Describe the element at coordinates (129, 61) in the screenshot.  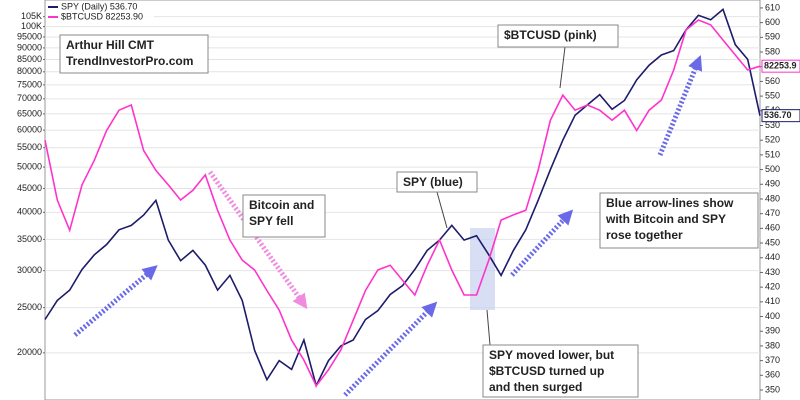
I see `annotation-text: TrendInvestorPro.com` at that location.